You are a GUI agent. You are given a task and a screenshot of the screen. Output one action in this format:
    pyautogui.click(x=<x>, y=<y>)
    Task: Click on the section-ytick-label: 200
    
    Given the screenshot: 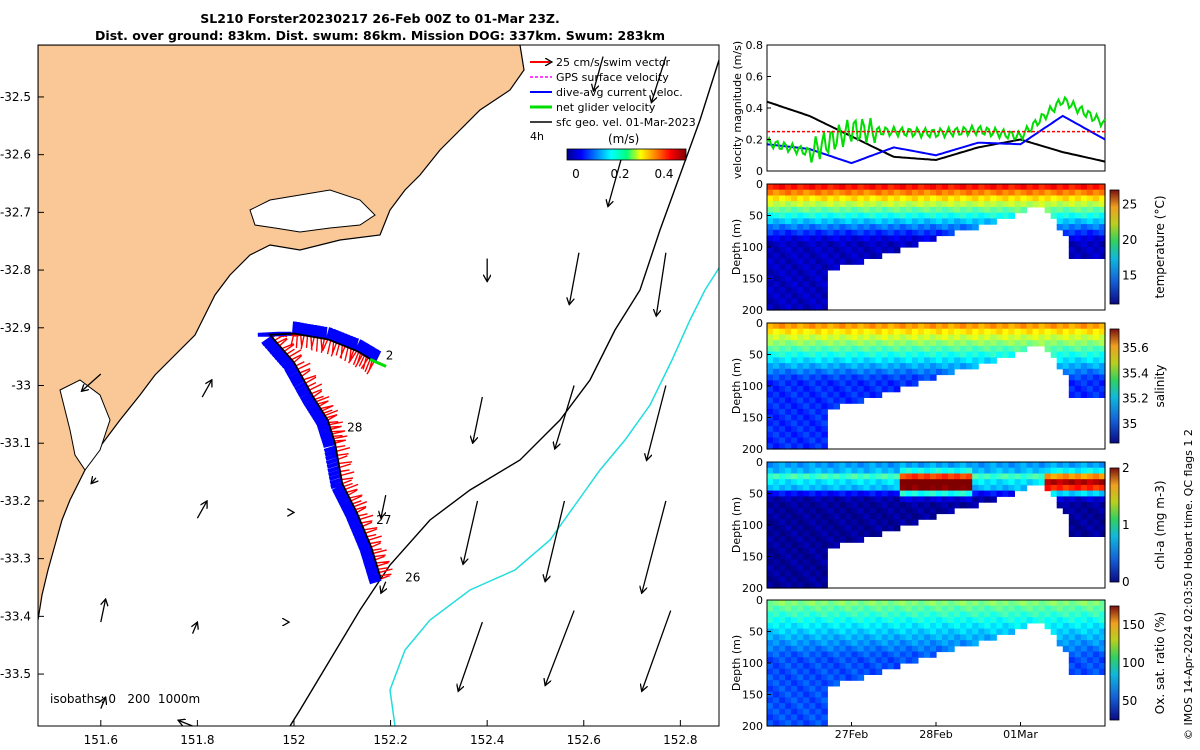 What is the action you would take?
    pyautogui.click(x=752, y=310)
    